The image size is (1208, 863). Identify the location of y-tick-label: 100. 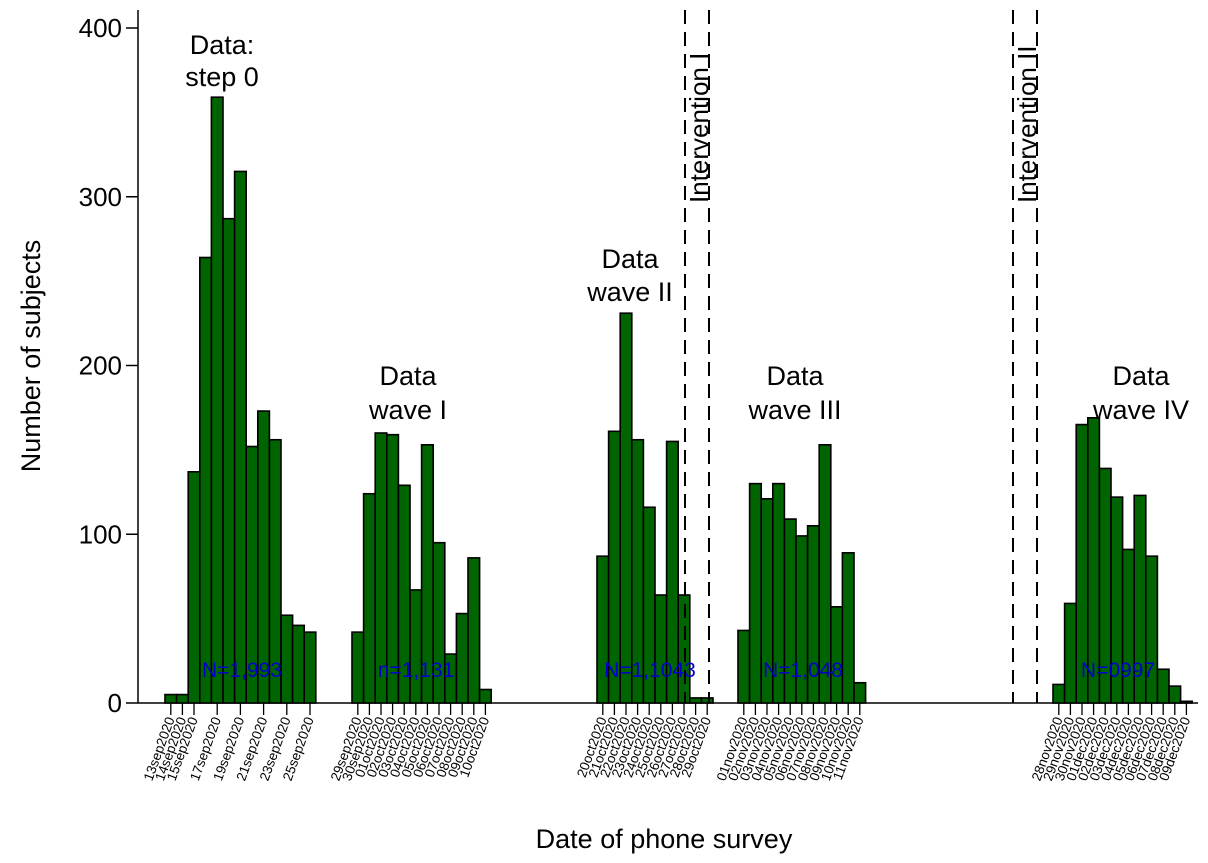
(100, 534).